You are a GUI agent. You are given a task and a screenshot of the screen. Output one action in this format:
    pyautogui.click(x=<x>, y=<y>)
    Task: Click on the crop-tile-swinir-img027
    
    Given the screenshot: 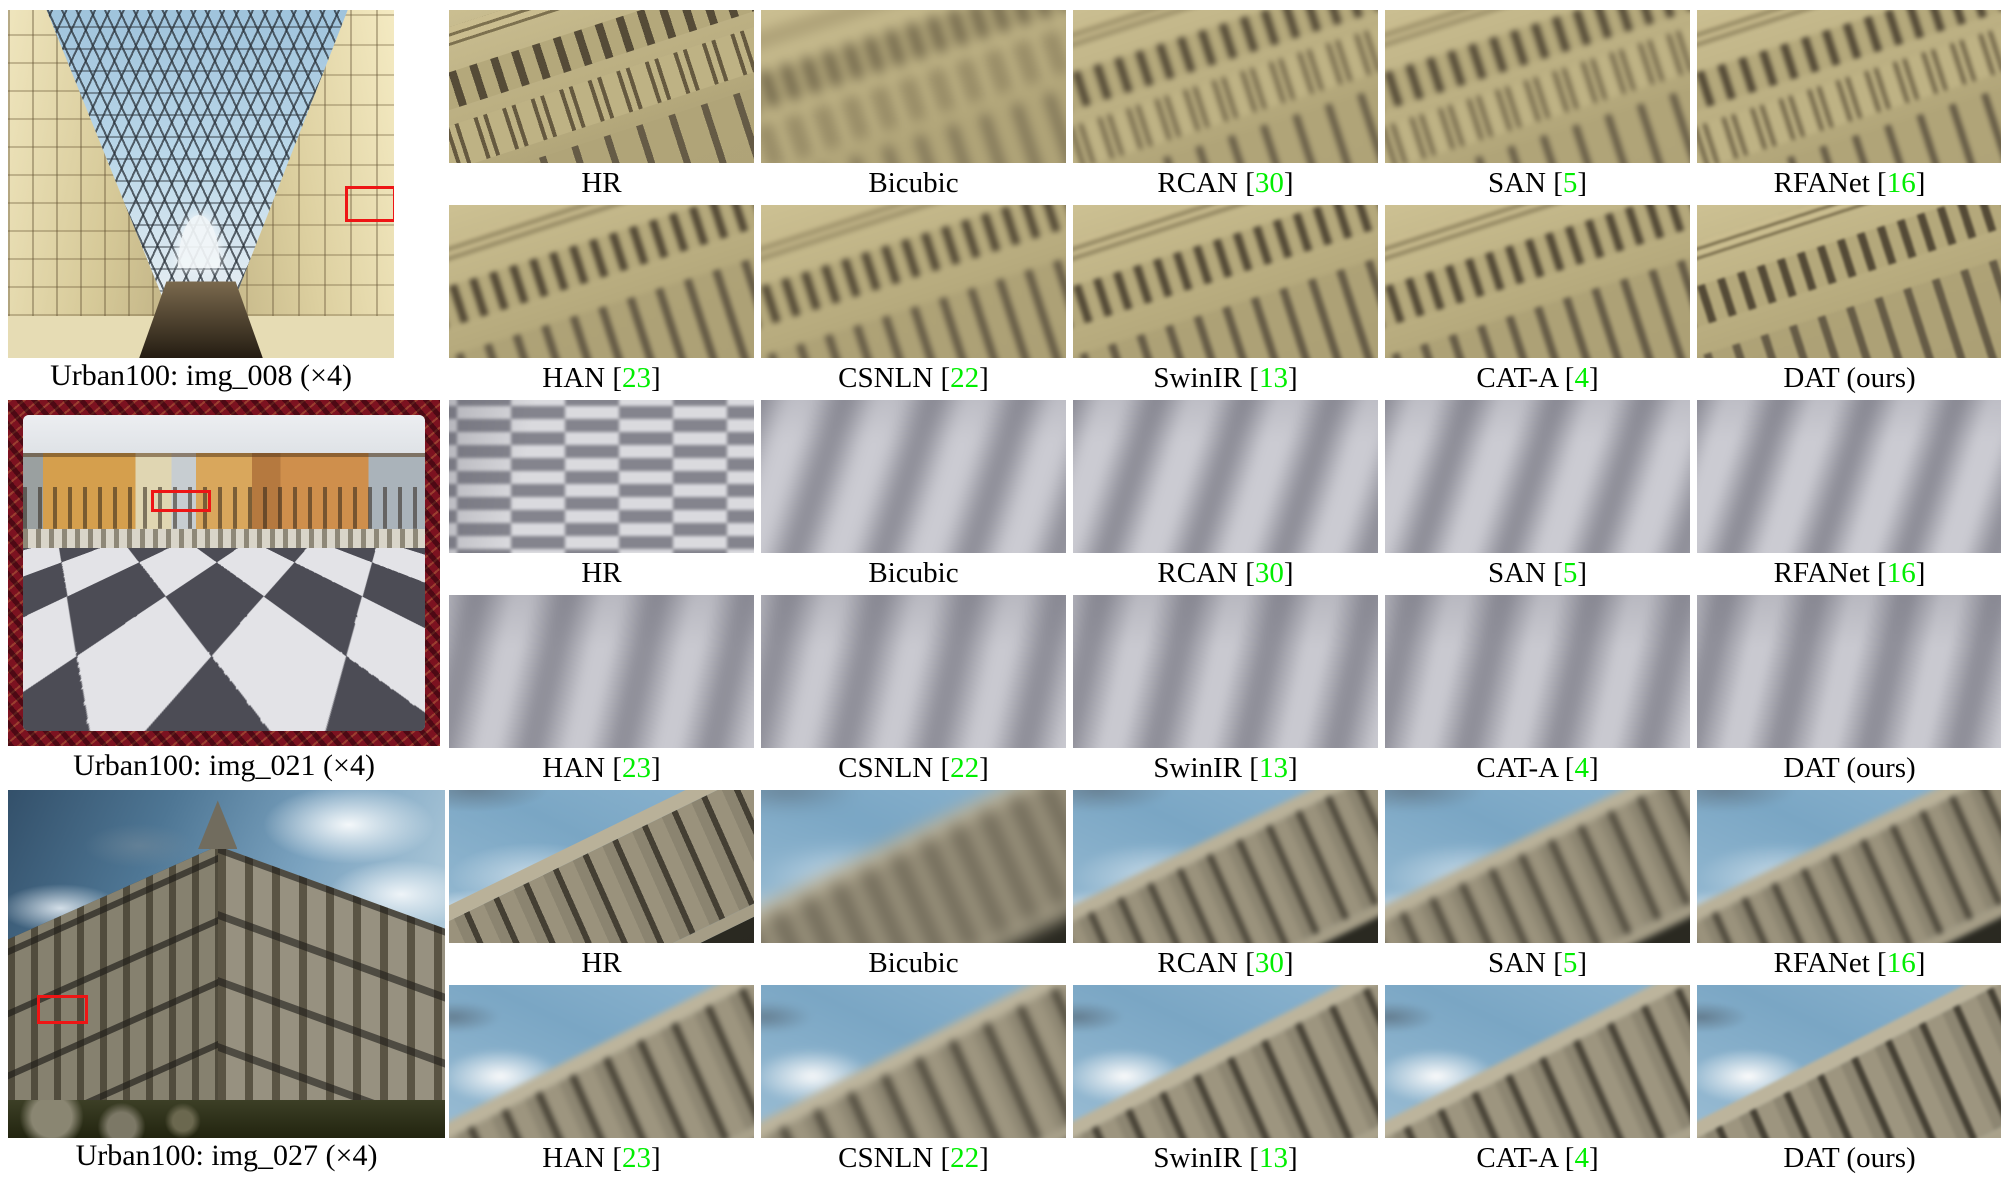 What is the action you would take?
    pyautogui.click(x=1225, y=1061)
    